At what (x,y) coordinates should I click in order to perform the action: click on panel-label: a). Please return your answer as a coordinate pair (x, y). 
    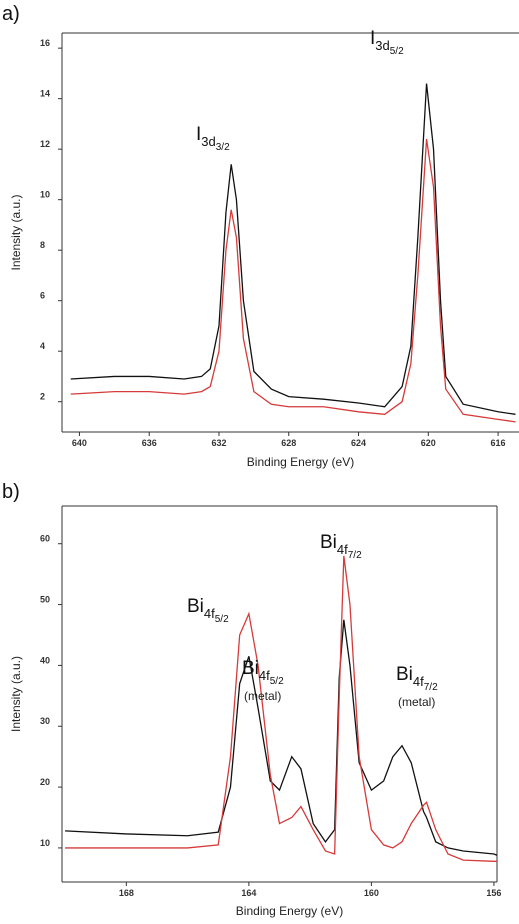
    Looking at the image, I should click on (11, 14).